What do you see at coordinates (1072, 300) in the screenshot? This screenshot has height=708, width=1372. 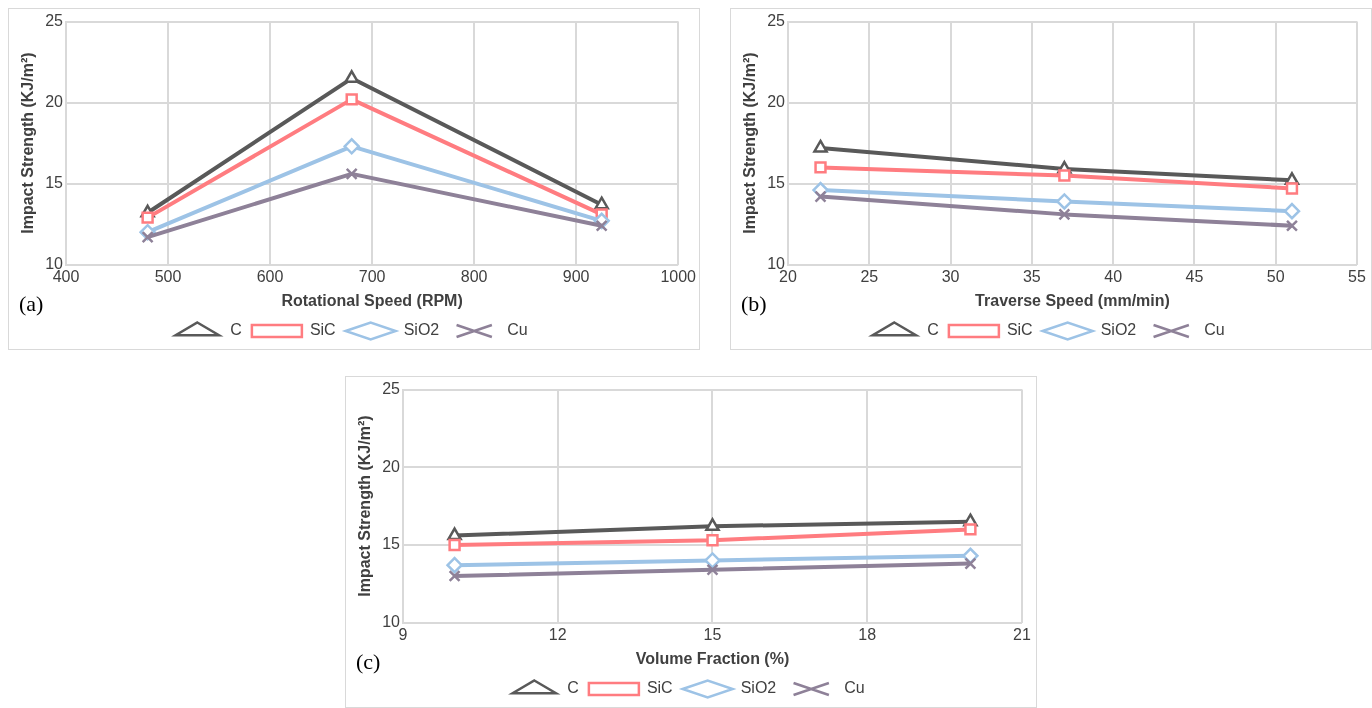 I see `x-axis-title: Traverse Speed (mm/min)` at bounding box center [1072, 300].